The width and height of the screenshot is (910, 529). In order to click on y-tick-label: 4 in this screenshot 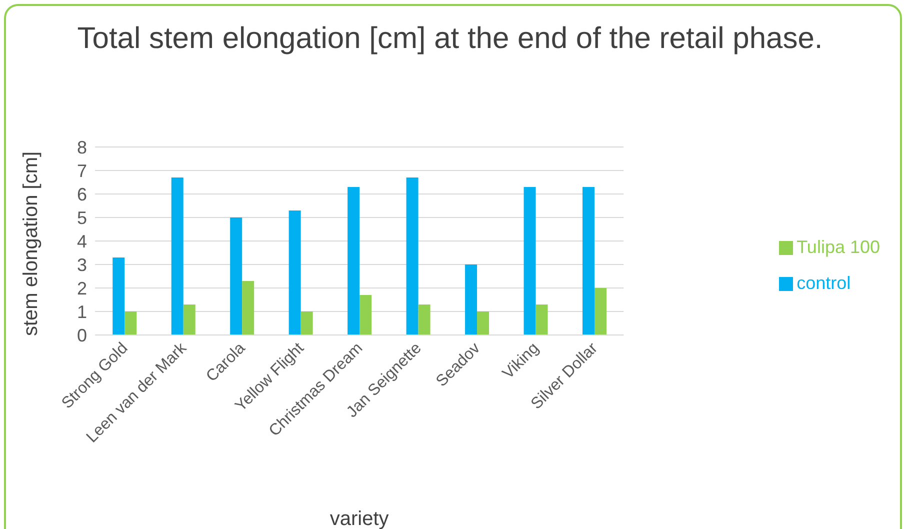, I will do `click(81, 241)`.